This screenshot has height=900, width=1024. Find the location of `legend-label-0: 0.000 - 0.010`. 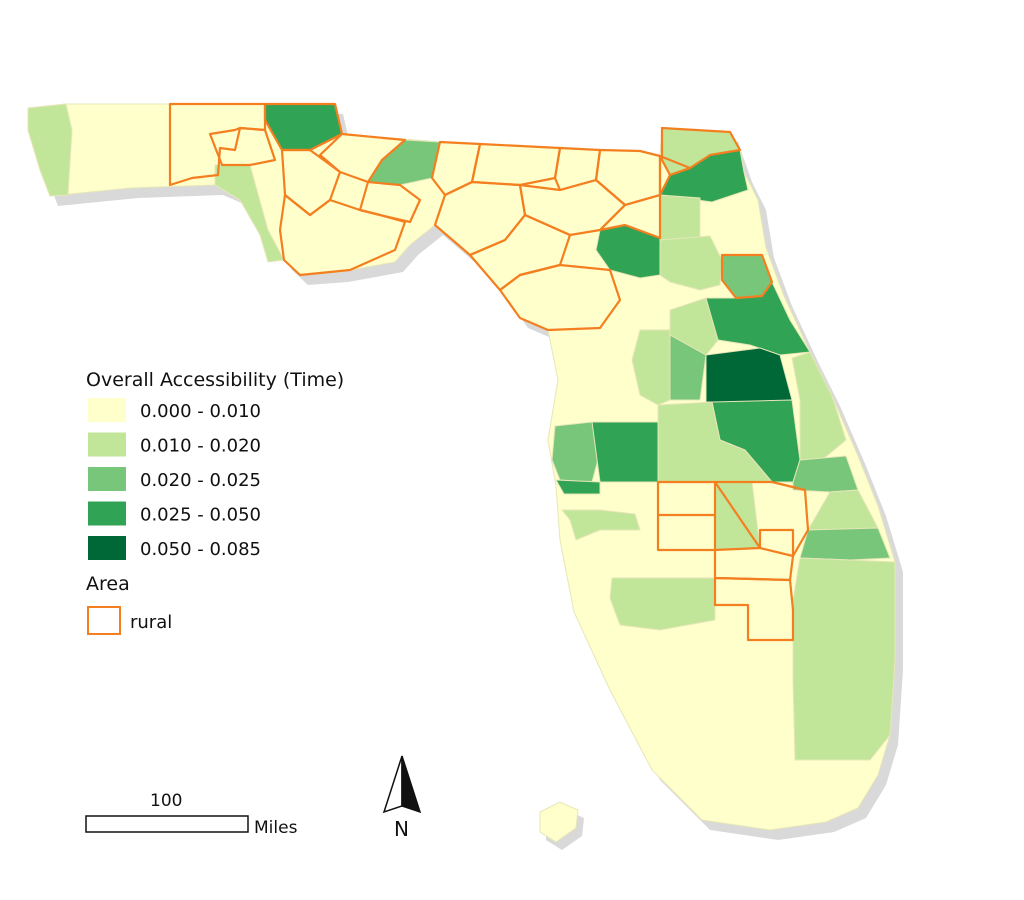

legend-label-0: 0.000 - 0.010 is located at coordinates (200, 411).